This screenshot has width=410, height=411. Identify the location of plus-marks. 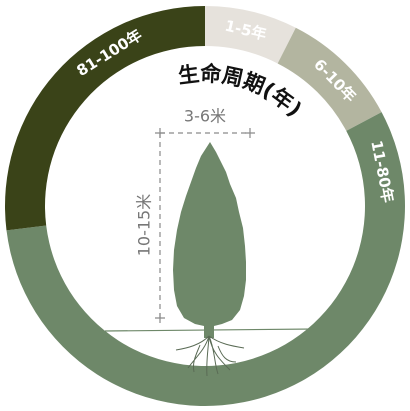
(205, 225).